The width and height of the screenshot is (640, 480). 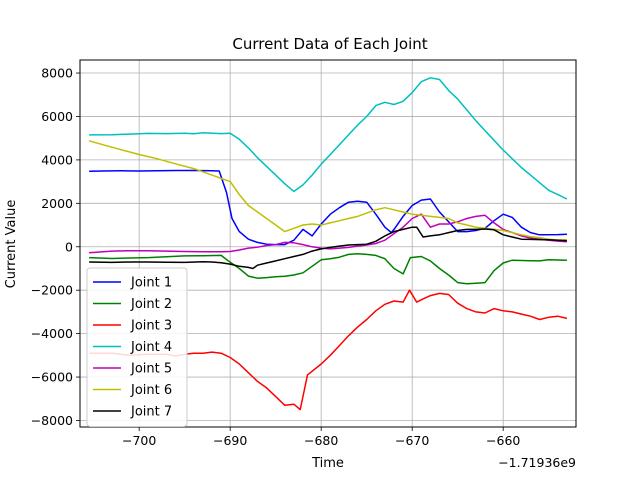 I want to click on y-tick-label: 0, so click(x=69, y=246).